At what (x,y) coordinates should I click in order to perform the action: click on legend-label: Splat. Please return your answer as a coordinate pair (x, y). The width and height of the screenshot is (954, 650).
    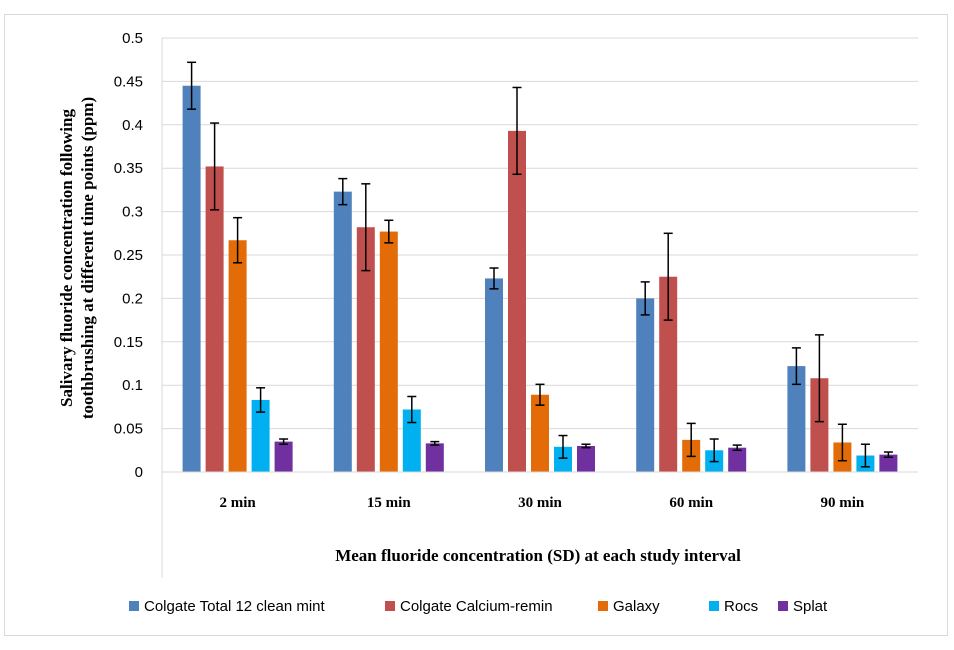
    Looking at the image, I should click on (810, 606).